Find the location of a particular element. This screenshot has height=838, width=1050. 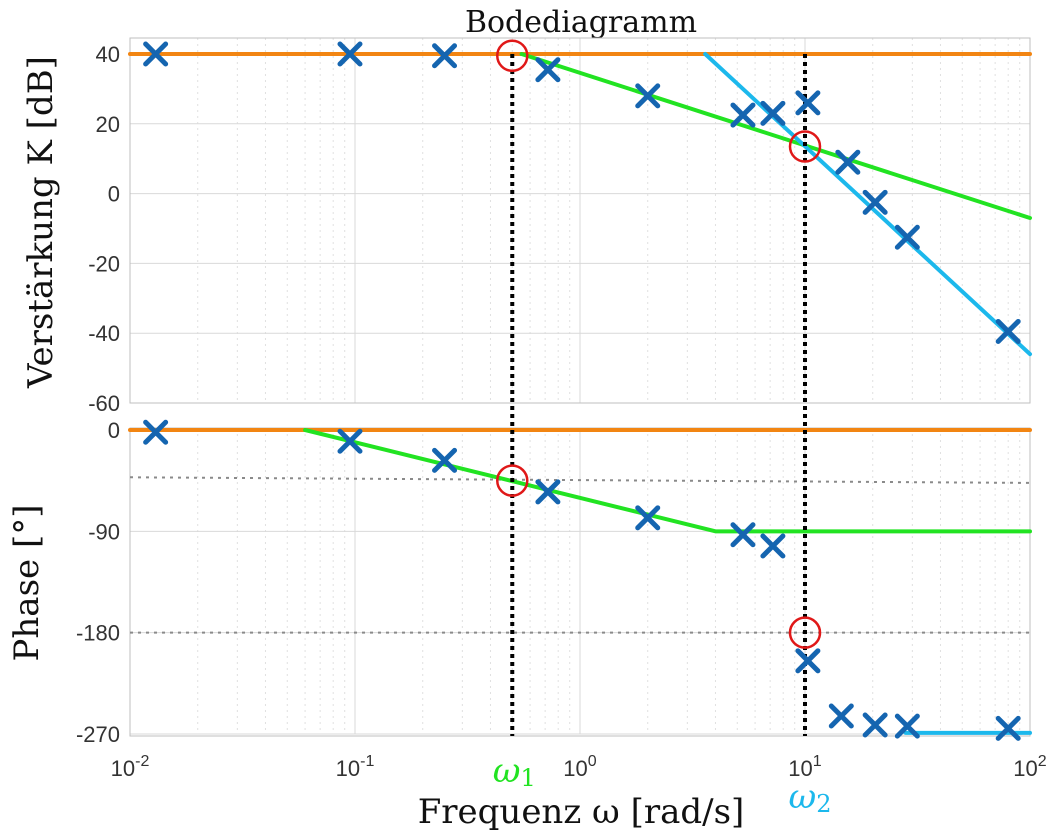

magnitude-y-tick-label: 20 is located at coordinates (108, 124).